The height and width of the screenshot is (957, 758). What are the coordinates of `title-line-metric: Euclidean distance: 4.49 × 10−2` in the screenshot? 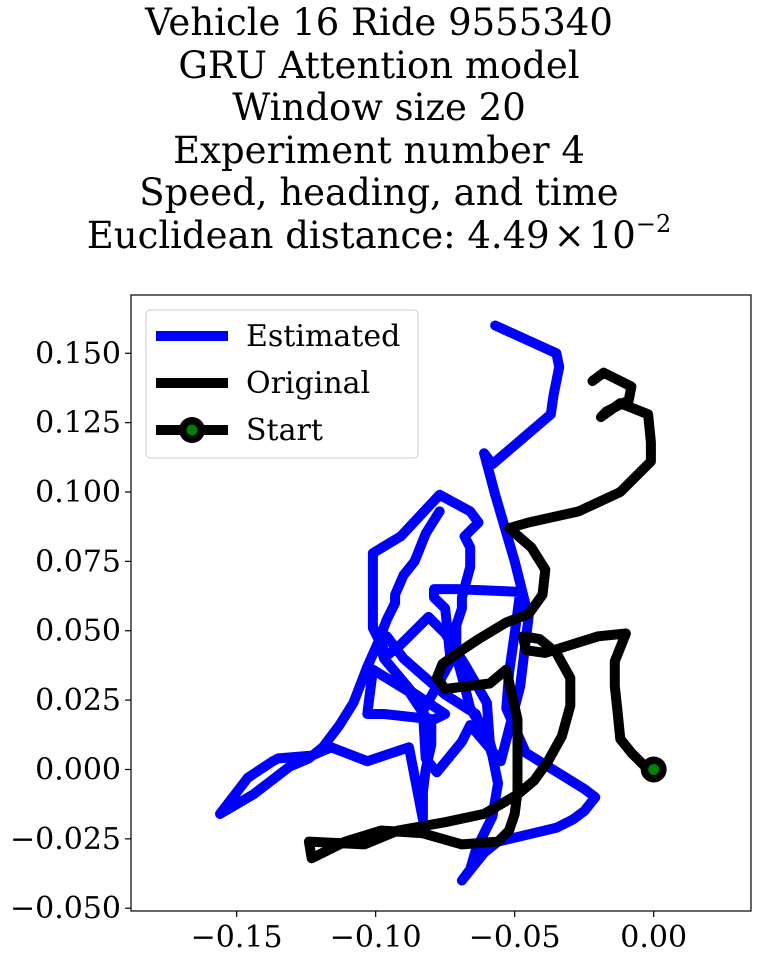 It's located at (379, 235).